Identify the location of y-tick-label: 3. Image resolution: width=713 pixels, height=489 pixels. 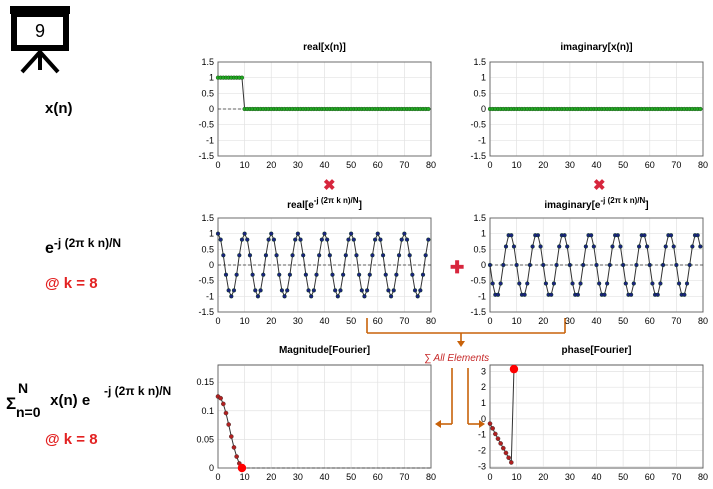
(483, 371).